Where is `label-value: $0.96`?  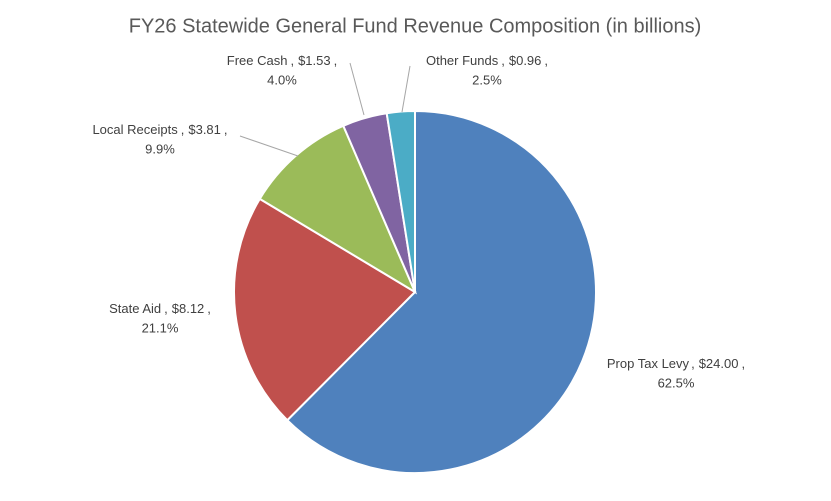 label-value: $0.96 is located at coordinates (525, 60).